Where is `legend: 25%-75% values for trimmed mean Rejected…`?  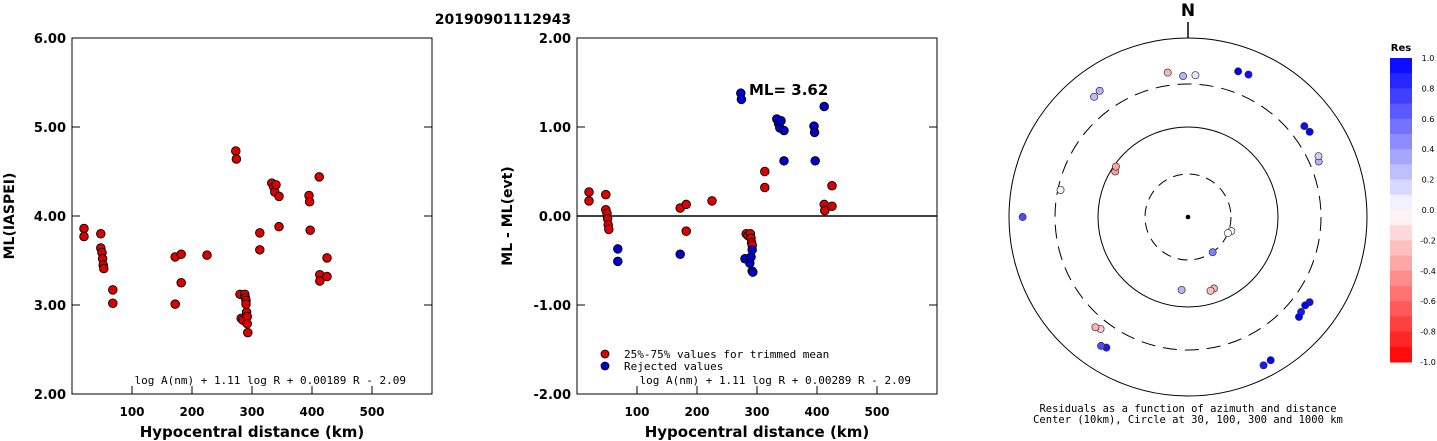
legend: 25%-75% values for trimmed mean Rejected… is located at coordinates (714, 360).